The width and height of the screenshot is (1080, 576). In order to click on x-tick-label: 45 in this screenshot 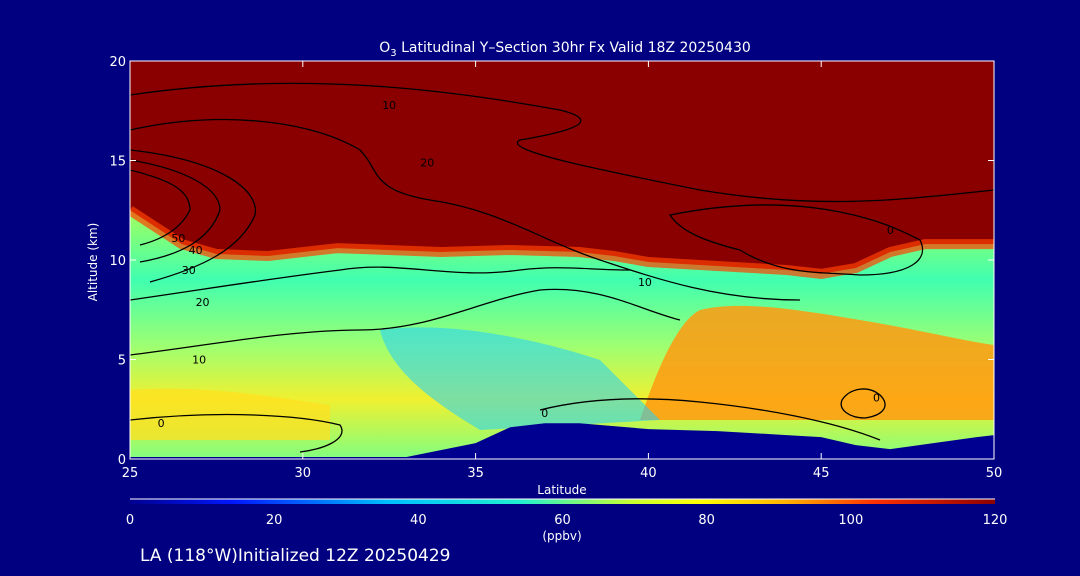, I will do `click(821, 473)`.